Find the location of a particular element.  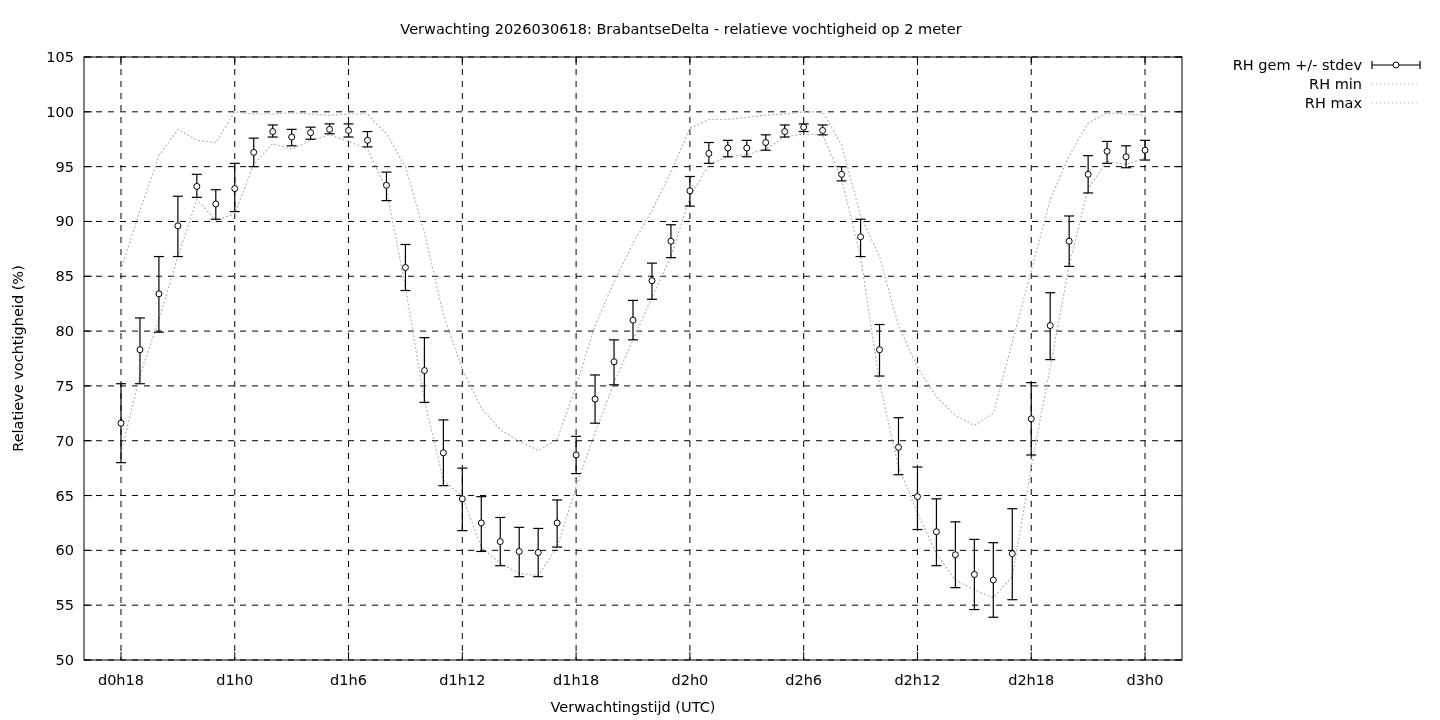

y-tick-label: 70 is located at coordinates (64, 440).